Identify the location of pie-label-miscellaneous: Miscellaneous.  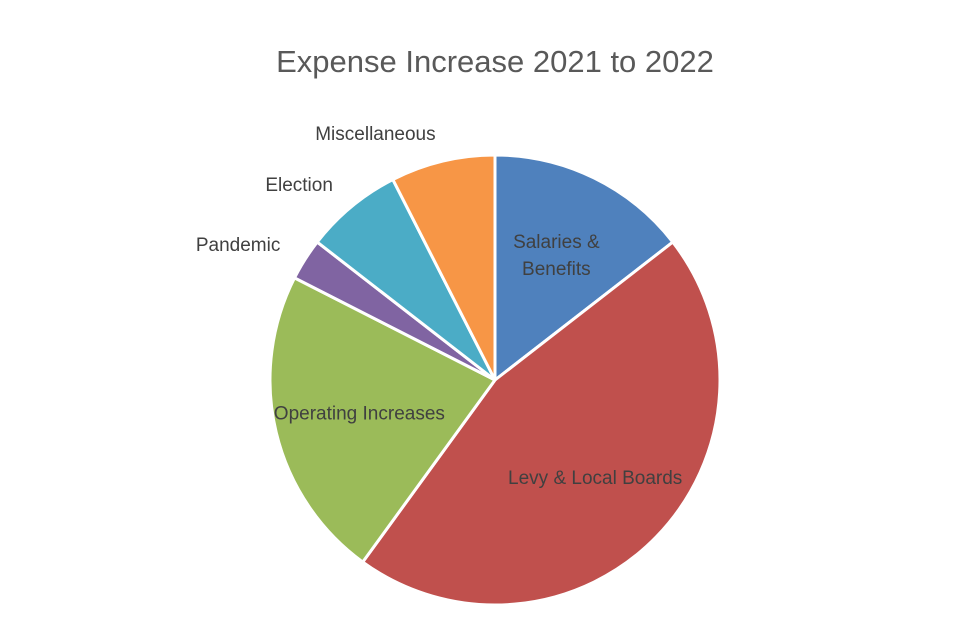
(375, 134).